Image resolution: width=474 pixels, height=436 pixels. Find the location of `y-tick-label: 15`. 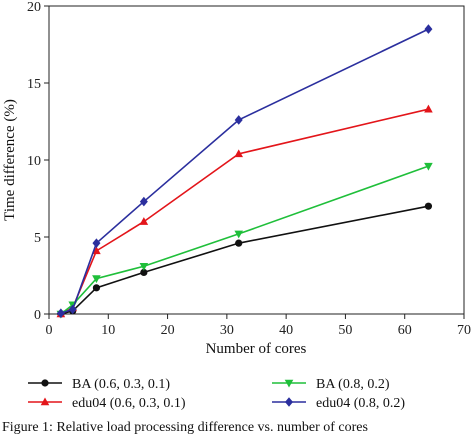

y-tick-label: 15 is located at coordinates (34, 84).